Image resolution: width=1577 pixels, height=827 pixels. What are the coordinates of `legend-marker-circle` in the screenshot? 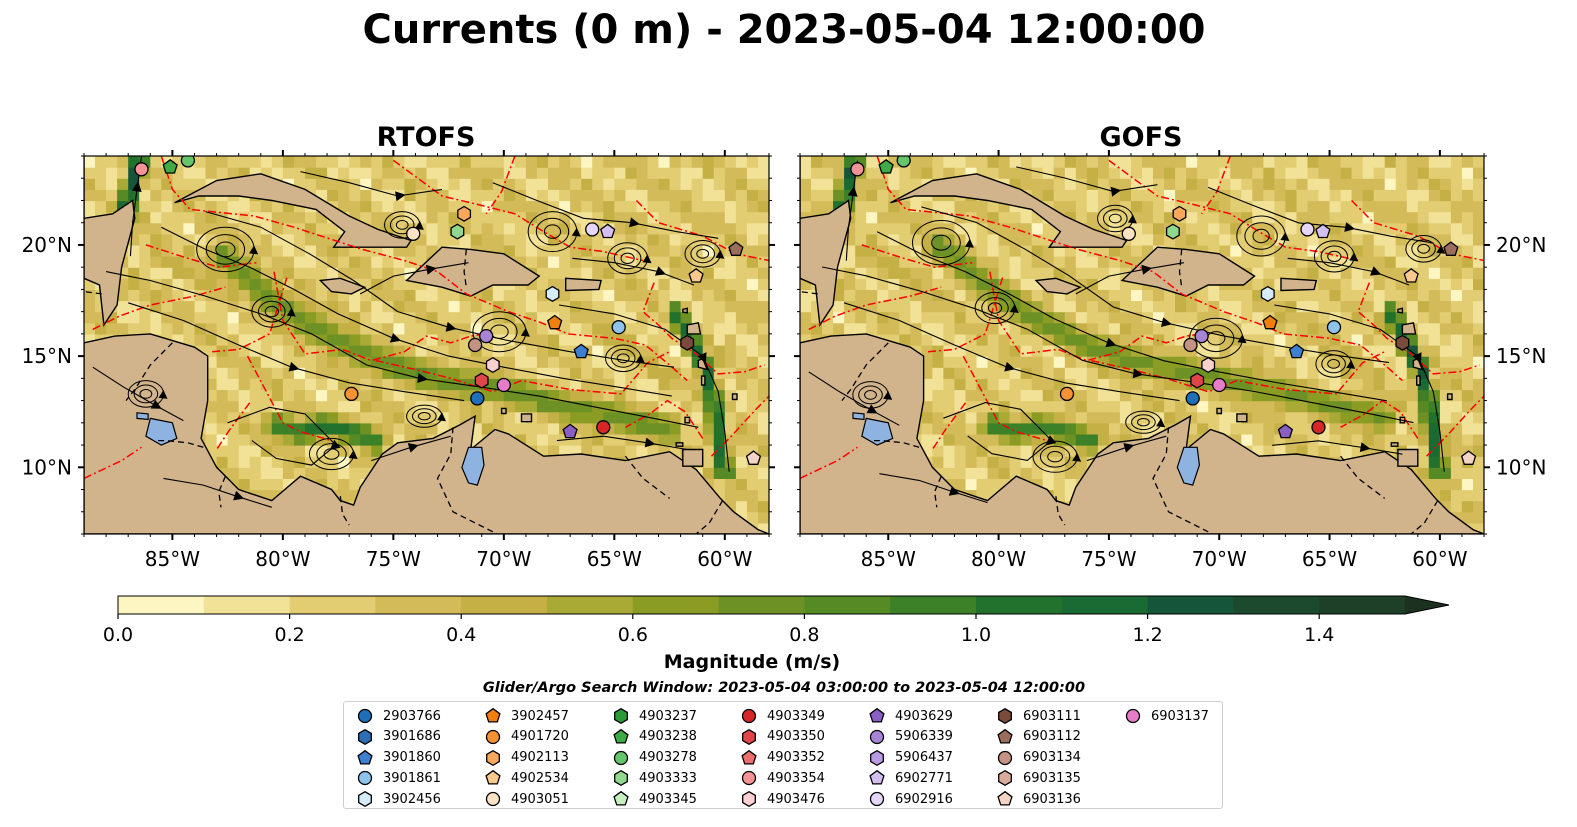 It's located at (1005, 757).